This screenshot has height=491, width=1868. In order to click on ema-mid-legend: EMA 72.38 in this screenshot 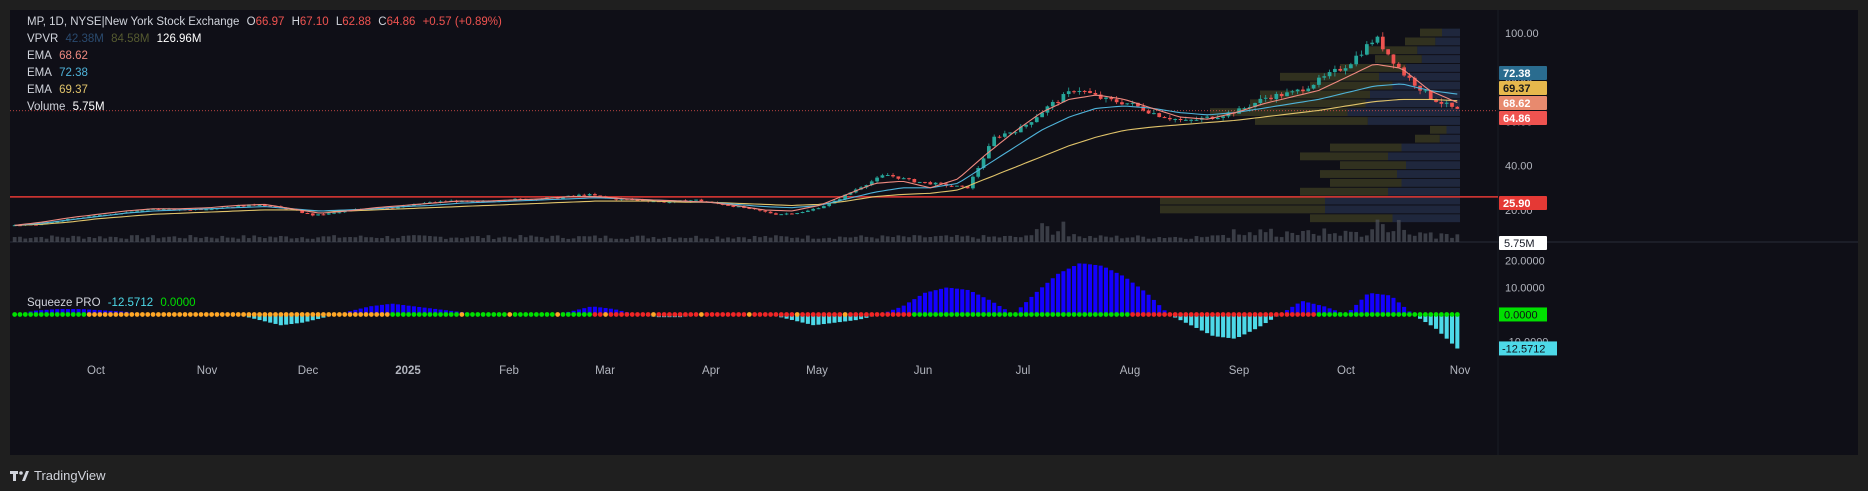, I will do `click(59, 73)`.